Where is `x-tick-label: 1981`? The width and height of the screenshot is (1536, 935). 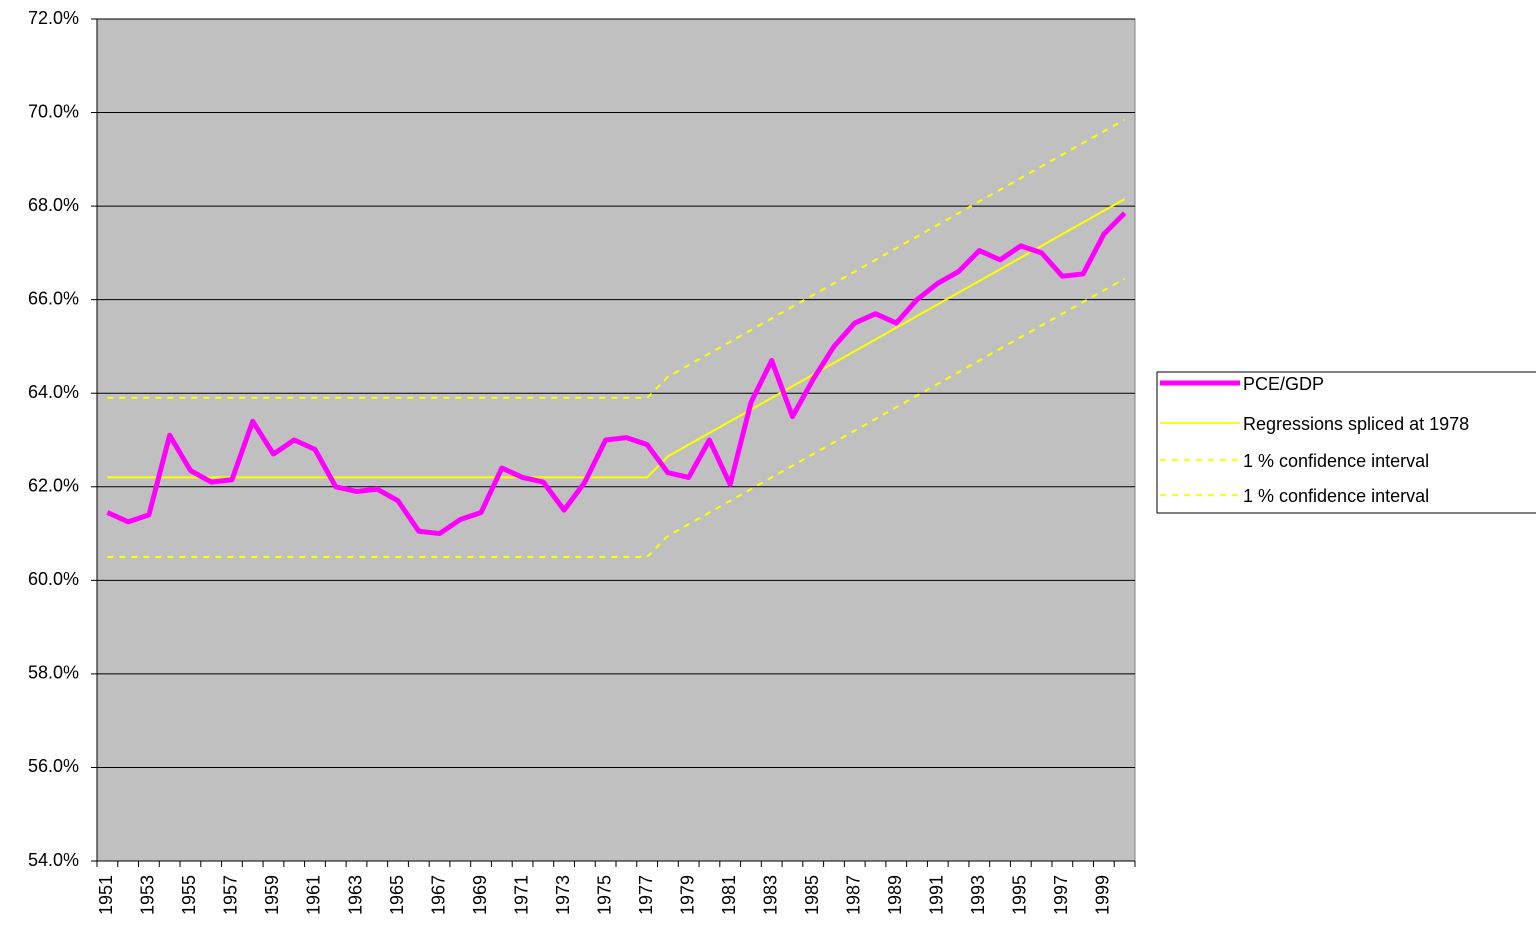
x-tick-label: 1981 is located at coordinates (729, 895).